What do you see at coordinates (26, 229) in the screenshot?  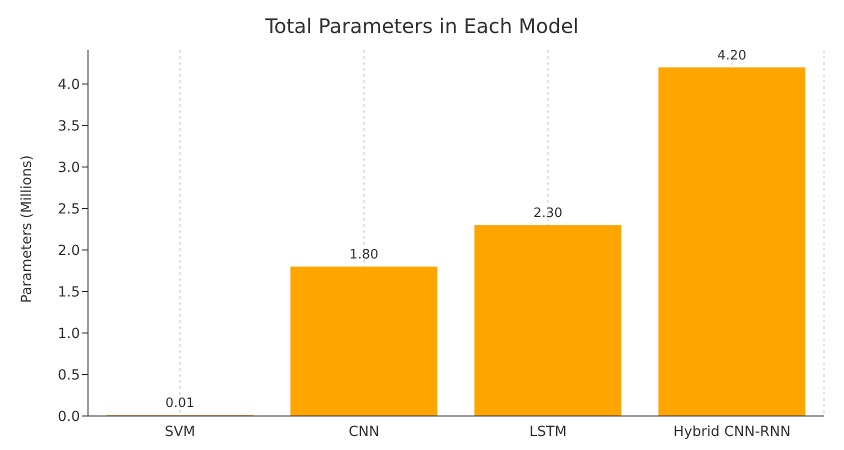 I see `y-axis-title: Parameters (Millions)` at bounding box center [26, 229].